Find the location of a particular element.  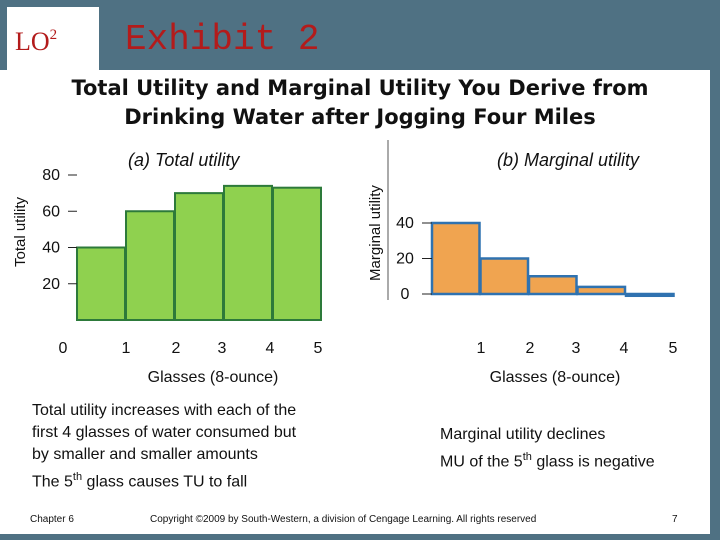

caption-text: The 5 is located at coordinates (52, 482).